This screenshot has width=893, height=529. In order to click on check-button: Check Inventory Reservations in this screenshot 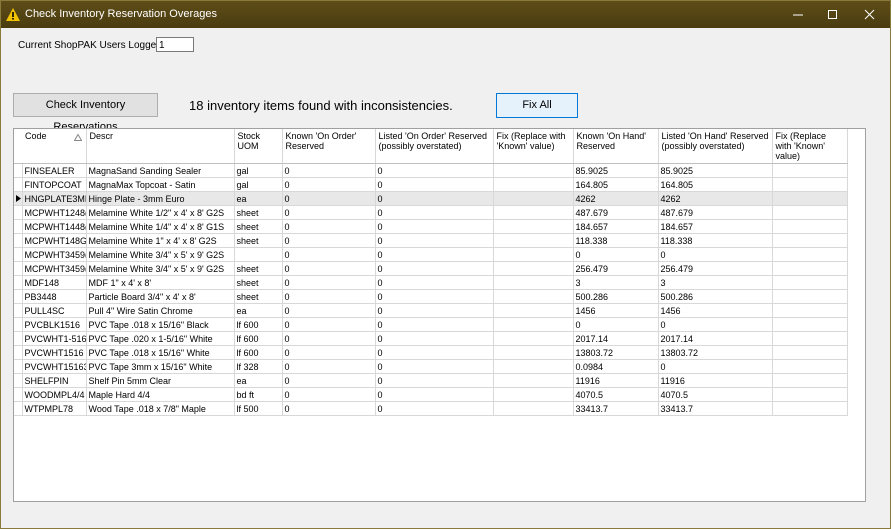, I will do `click(85, 113)`.